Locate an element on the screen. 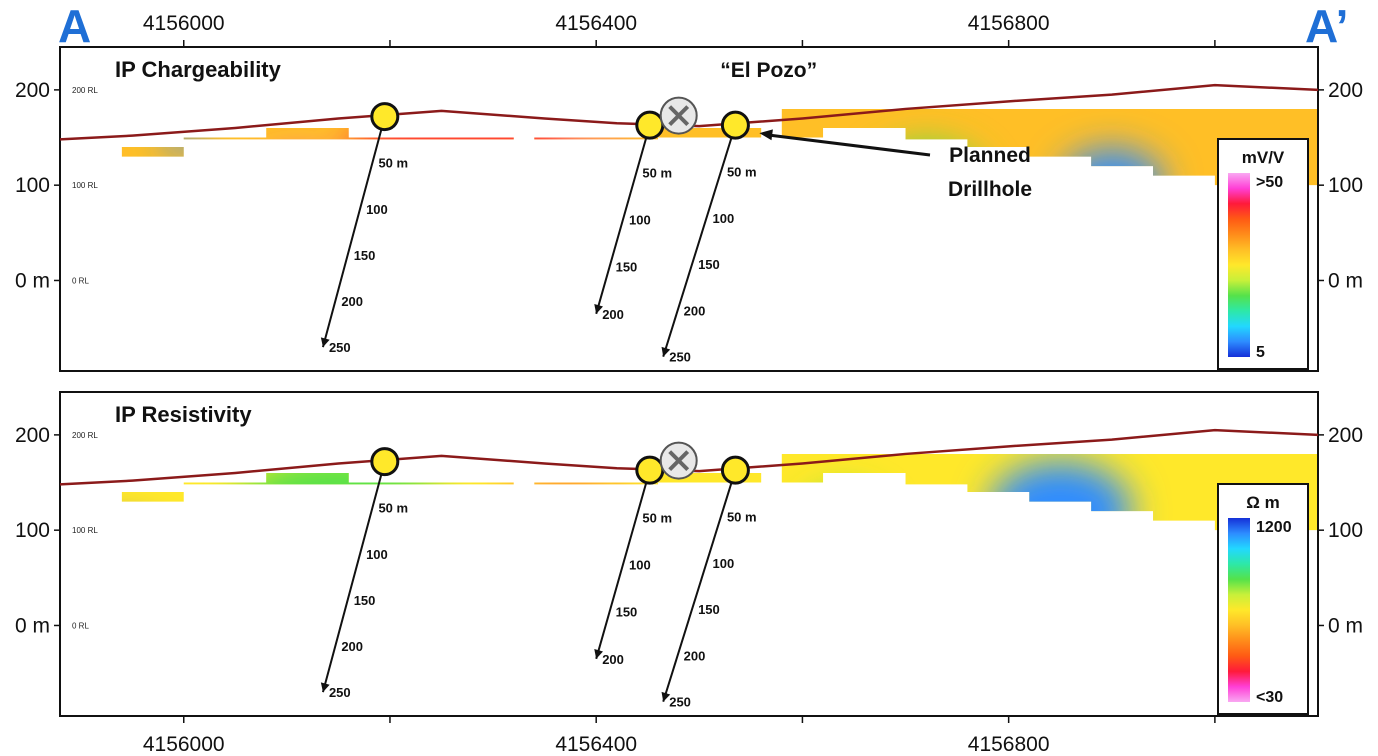 Image resolution: width=1378 pixels, height=756 pixels. resistivity-drillhole-2-depth-label-4: 250 is located at coordinates (680, 702).